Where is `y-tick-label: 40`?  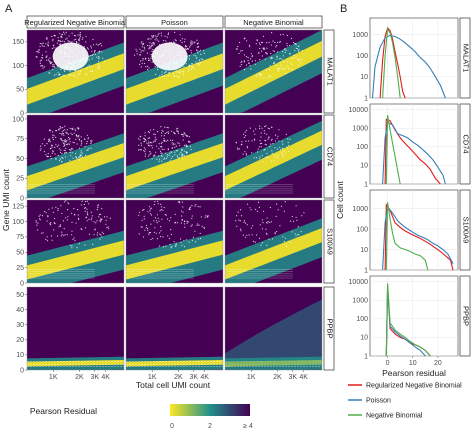
y-tick-label: 40 is located at coordinates (20, 310).